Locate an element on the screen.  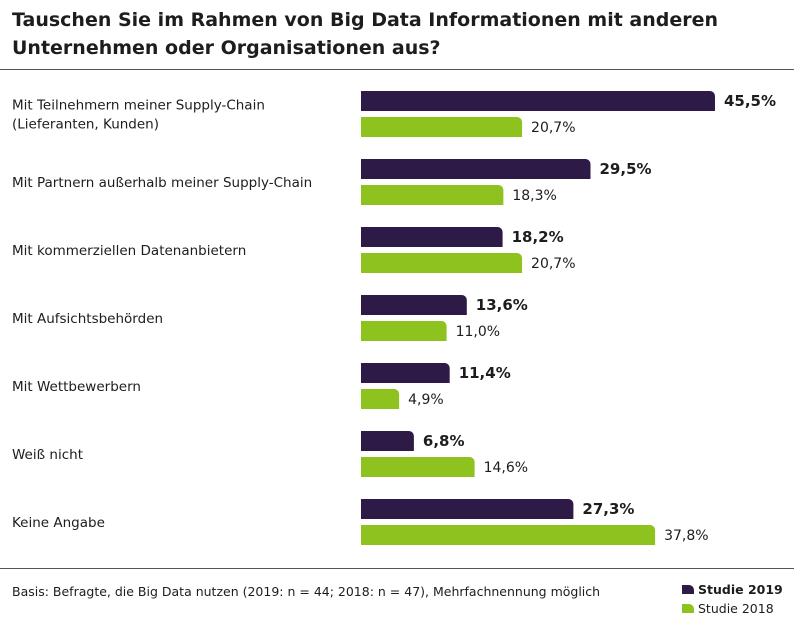
data-label-2018-2: 20,7% is located at coordinates (553, 264).